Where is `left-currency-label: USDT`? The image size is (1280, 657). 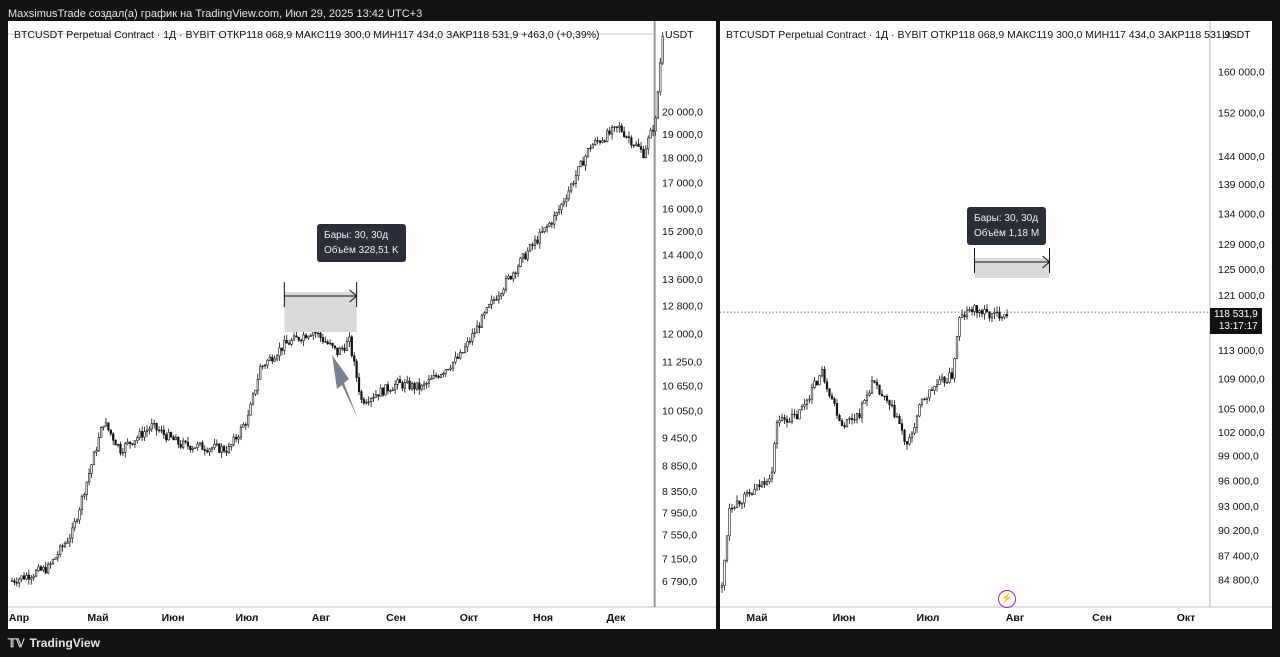 left-currency-label: USDT is located at coordinates (679, 35).